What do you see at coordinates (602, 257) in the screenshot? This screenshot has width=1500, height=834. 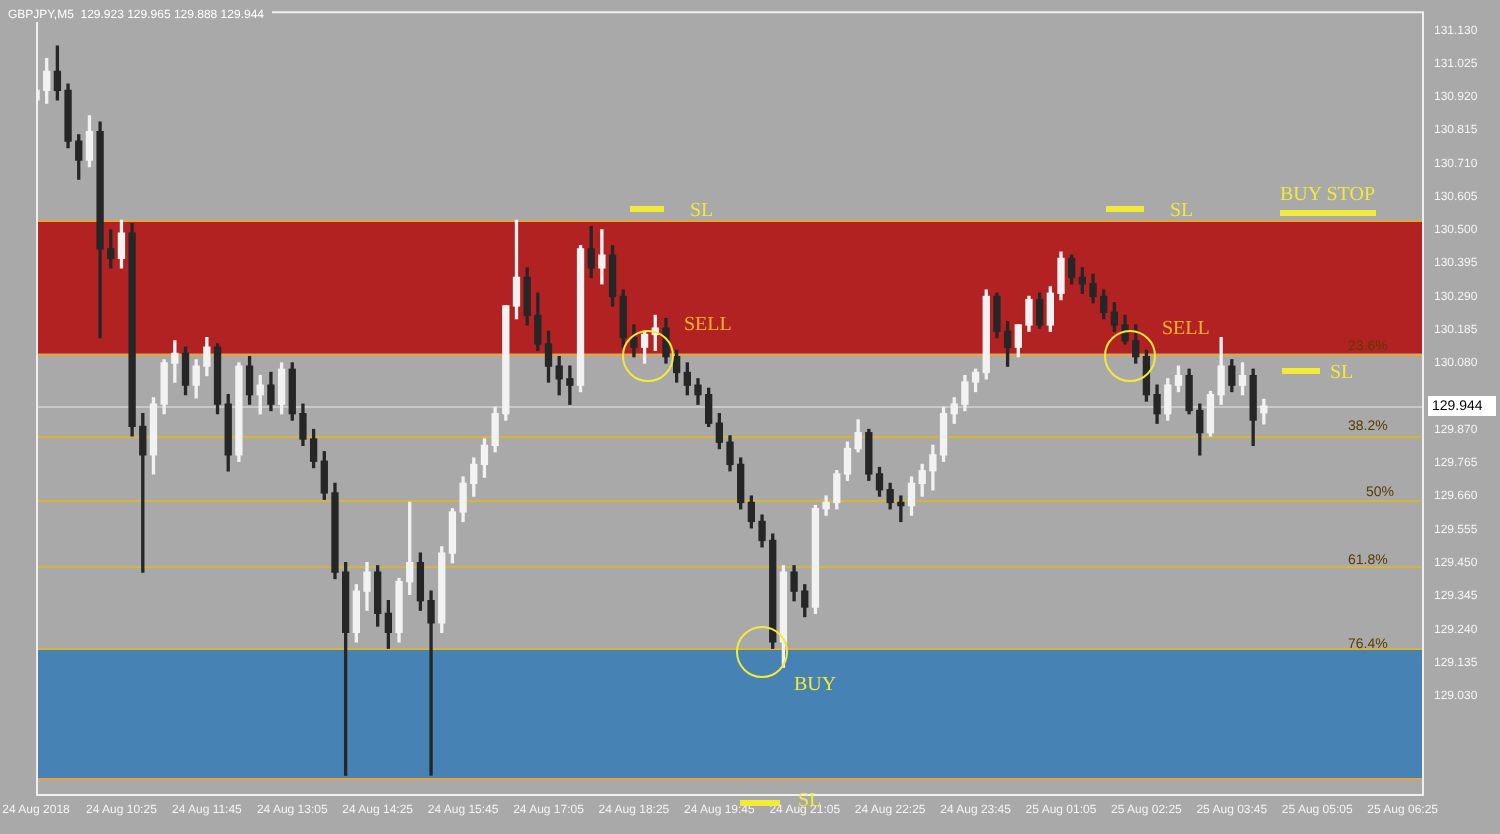 I see `candlestick` at bounding box center [602, 257].